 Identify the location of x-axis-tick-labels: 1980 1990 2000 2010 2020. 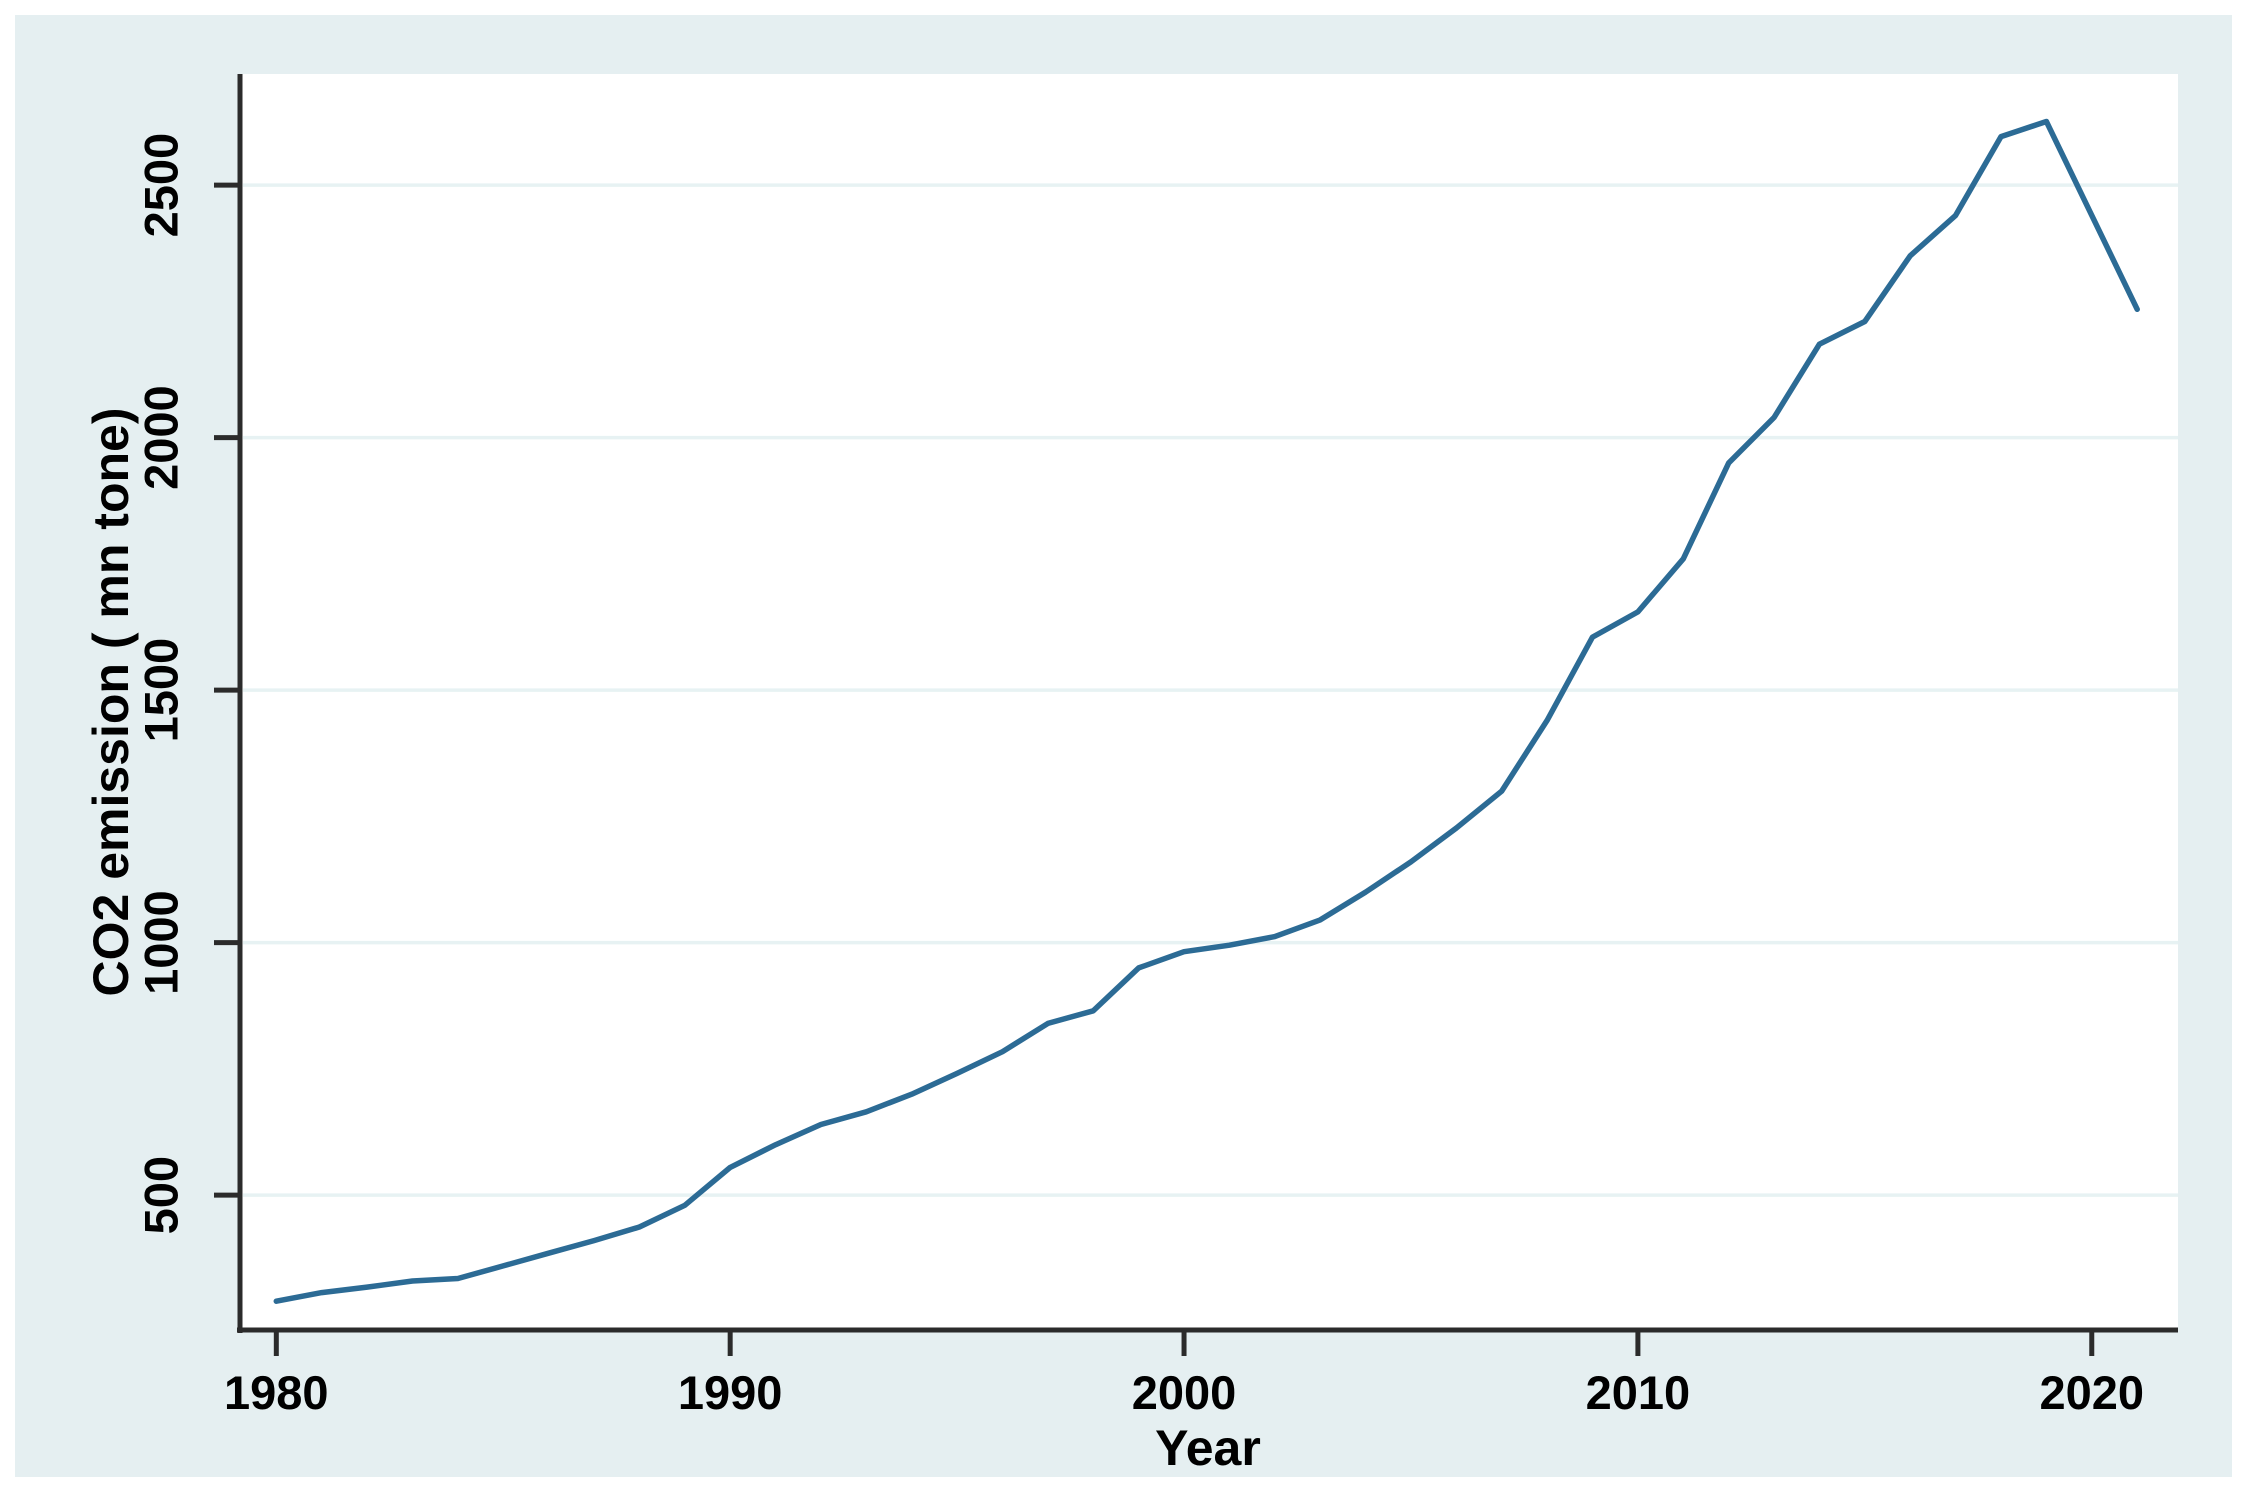
(1184, 1392).